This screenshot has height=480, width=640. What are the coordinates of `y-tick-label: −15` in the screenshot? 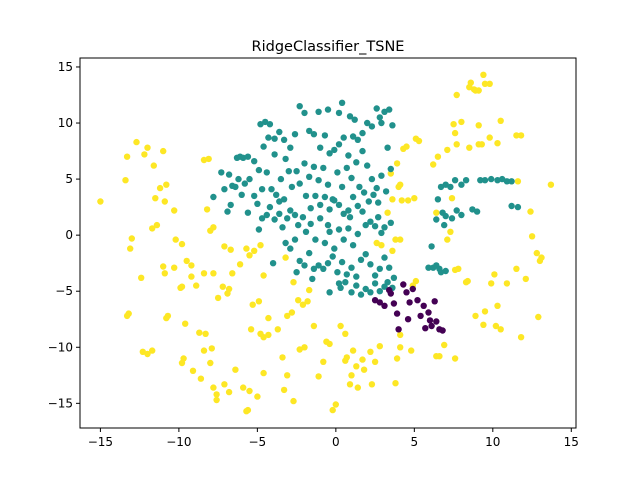 It's located at (60, 403).